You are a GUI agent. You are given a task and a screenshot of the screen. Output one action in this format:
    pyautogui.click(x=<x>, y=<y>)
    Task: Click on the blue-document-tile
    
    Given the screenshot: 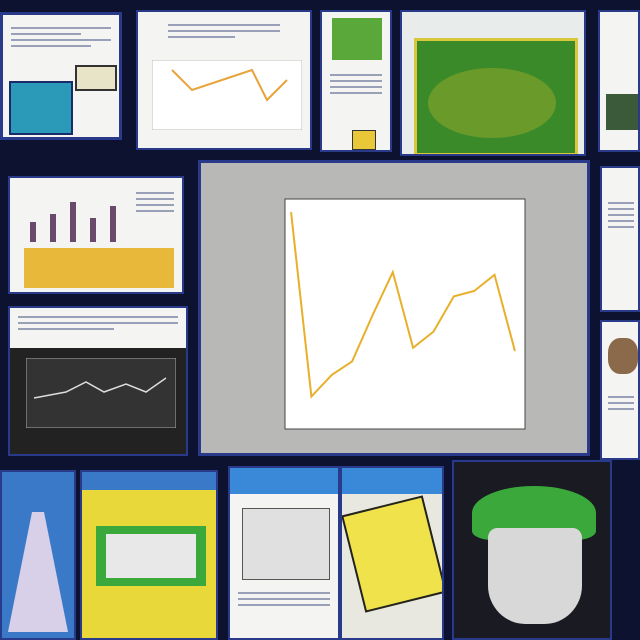 What is the action you would take?
    pyautogui.click(x=284, y=553)
    